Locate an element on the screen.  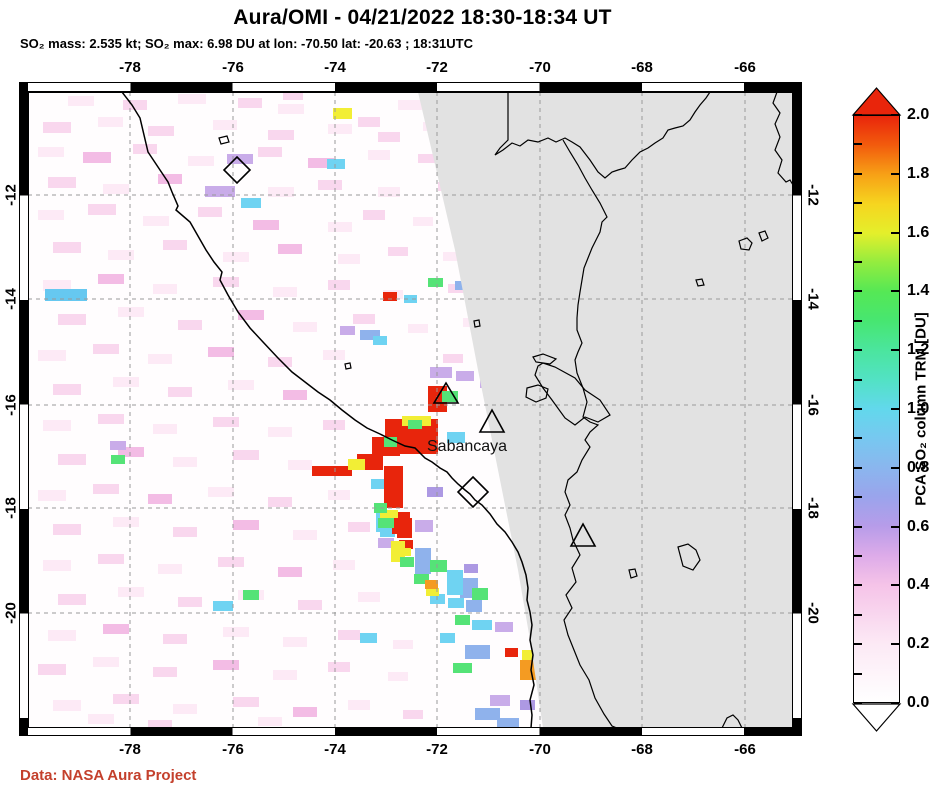
triangle-volcano-marker is located at coordinates (583, 534).